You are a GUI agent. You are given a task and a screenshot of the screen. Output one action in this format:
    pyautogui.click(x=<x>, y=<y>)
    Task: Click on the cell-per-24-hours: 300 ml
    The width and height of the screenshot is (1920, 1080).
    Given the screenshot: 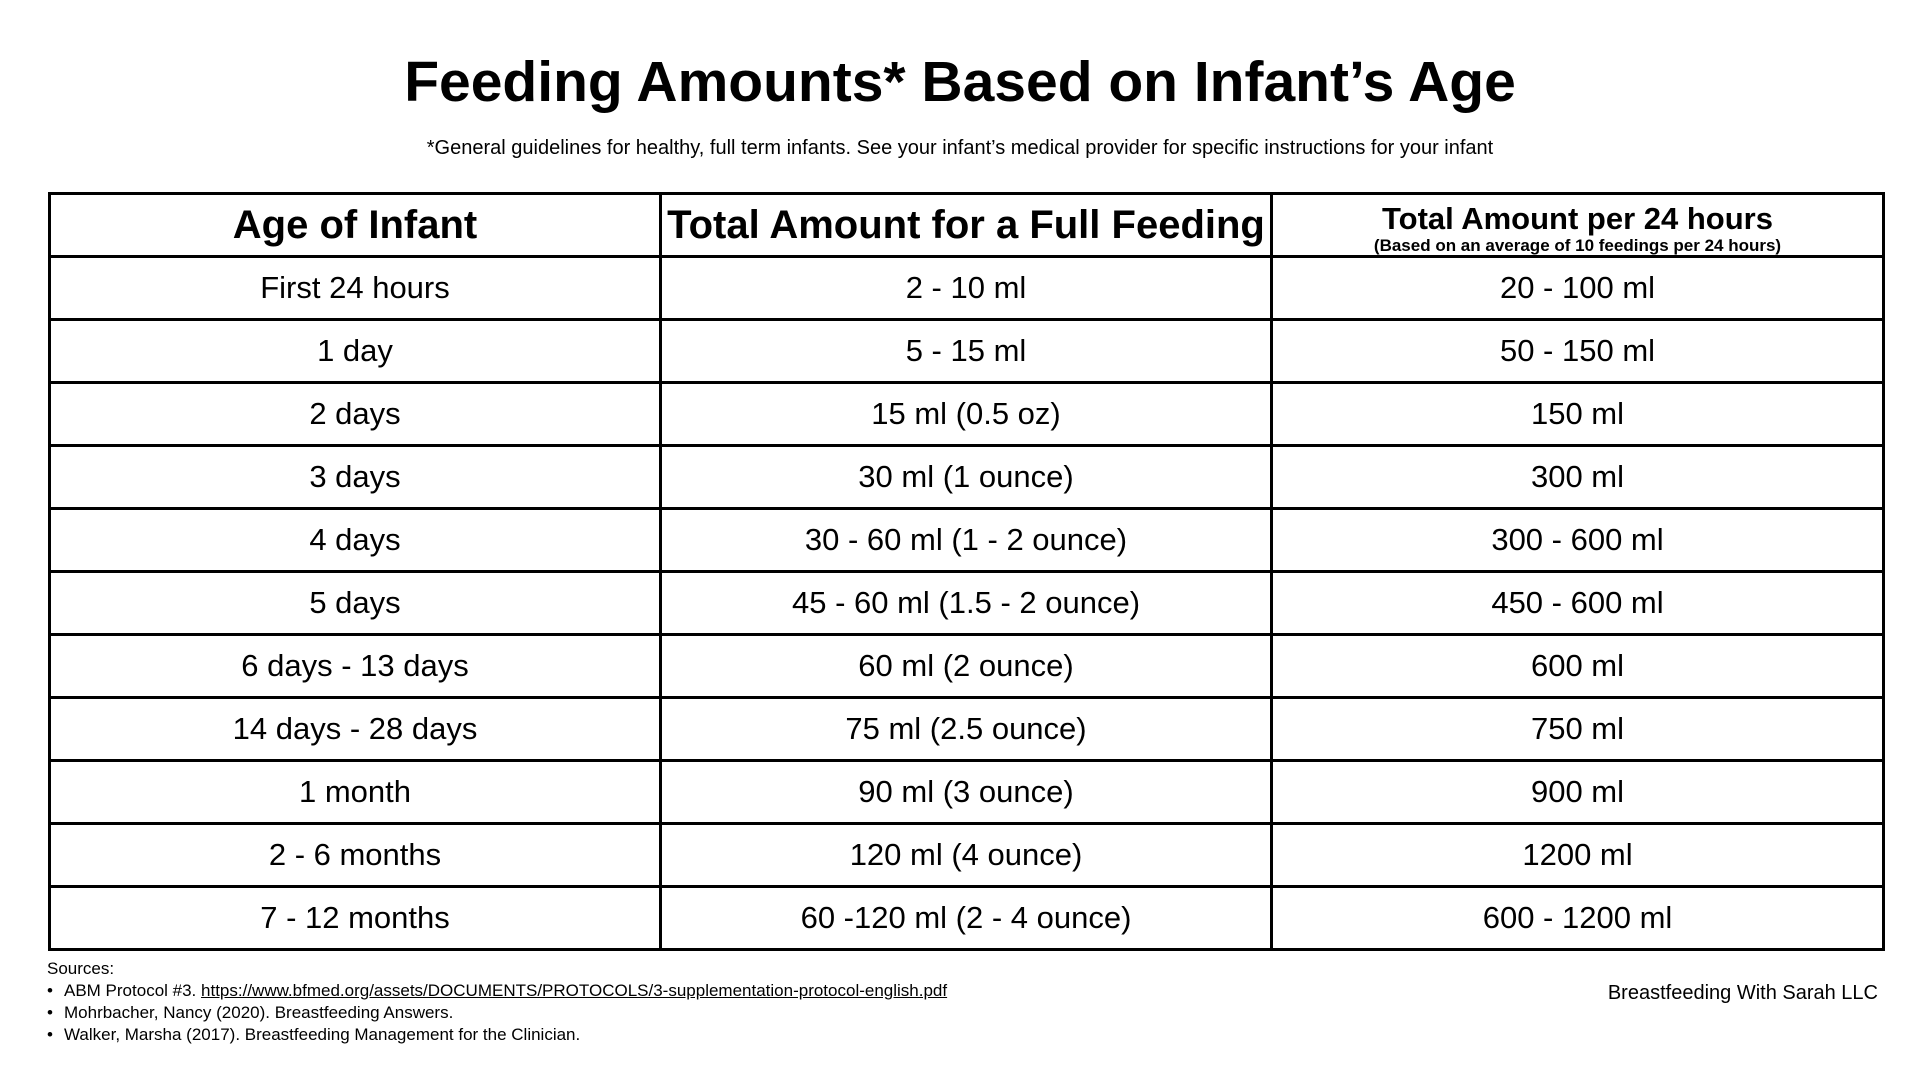 What is the action you would take?
    pyautogui.click(x=1577, y=477)
    